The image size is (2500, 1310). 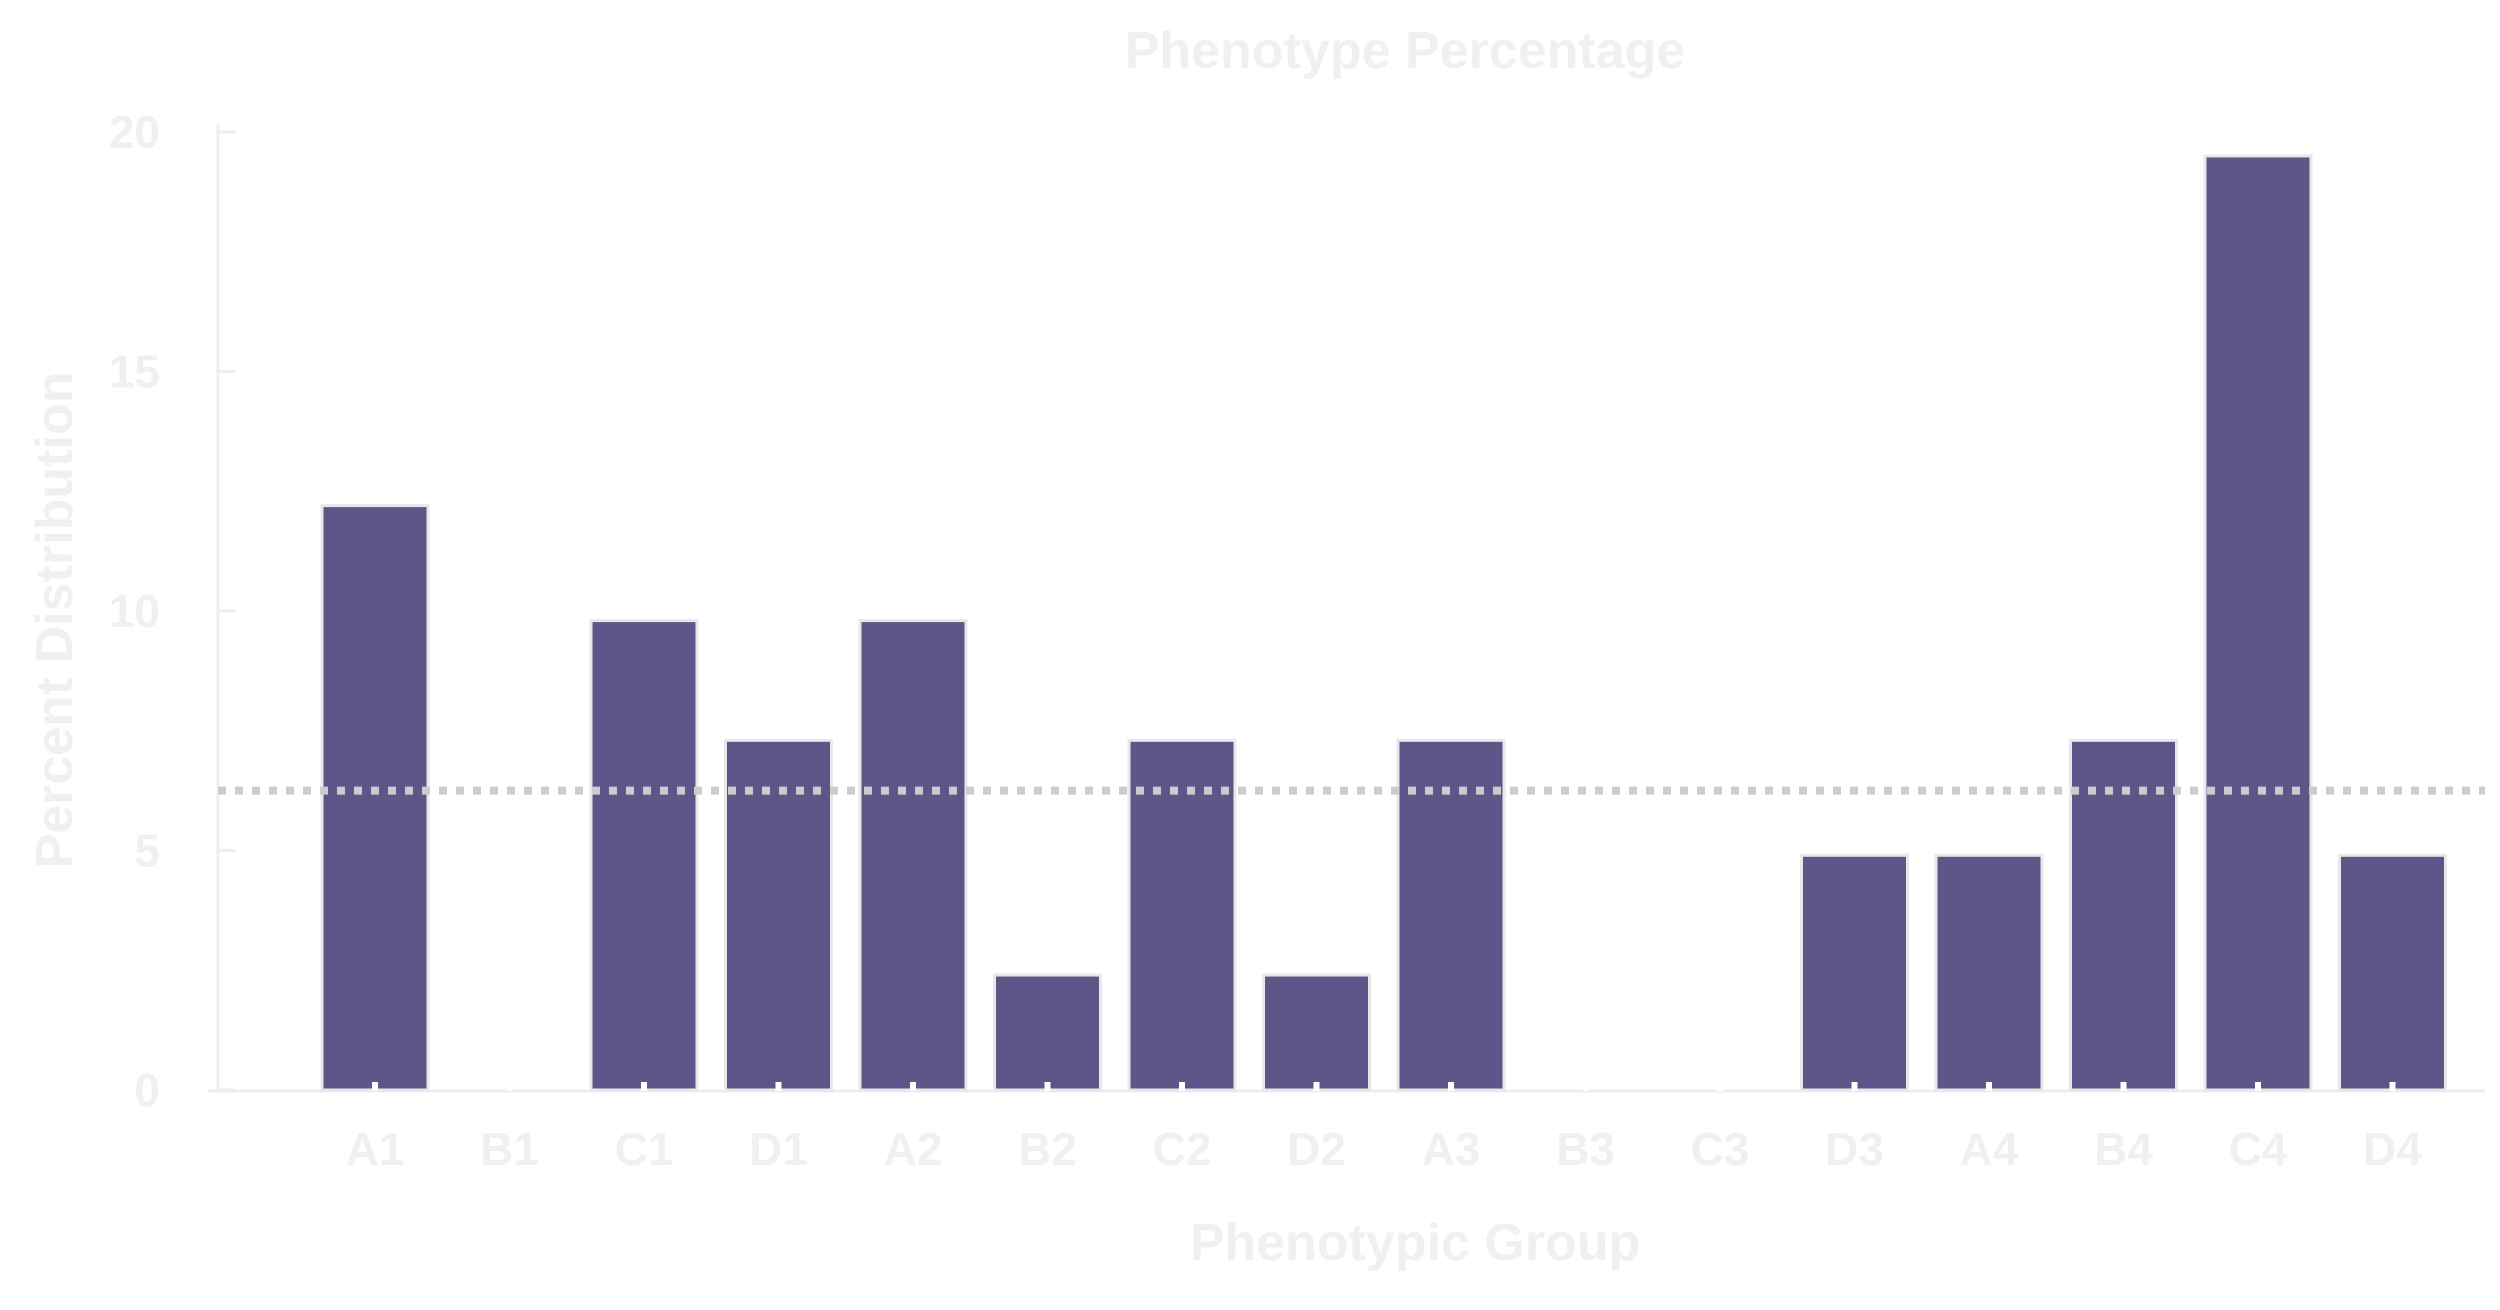 I want to click on y-tick-label: 15, so click(x=134, y=372).